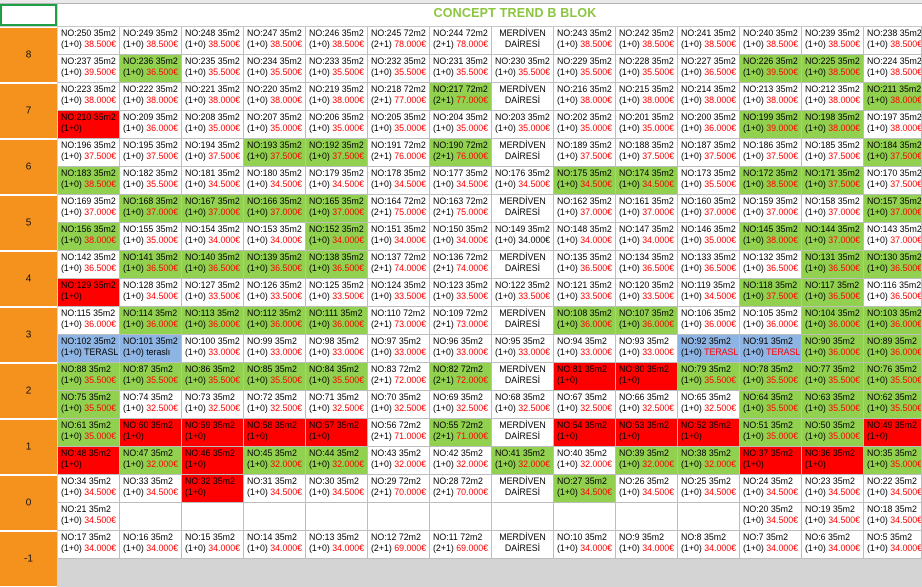  I want to click on unit-cell: NO:19 35m2 (1+0) 34.500€, so click(833, 517).